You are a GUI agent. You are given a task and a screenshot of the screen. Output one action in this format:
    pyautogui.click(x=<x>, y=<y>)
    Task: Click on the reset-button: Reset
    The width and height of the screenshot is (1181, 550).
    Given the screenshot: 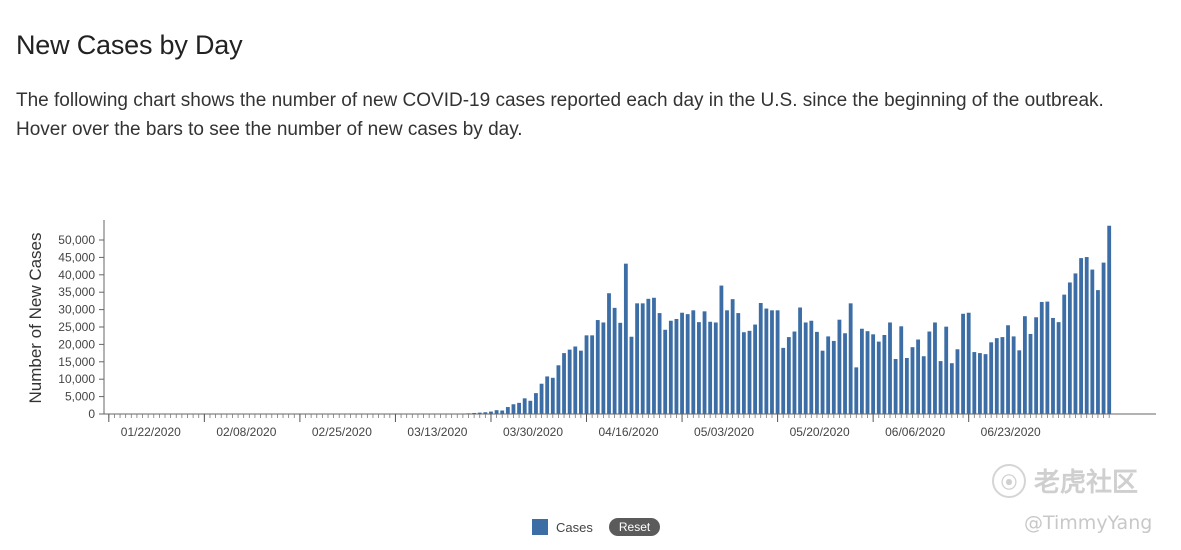 What is the action you would take?
    pyautogui.click(x=634, y=527)
    